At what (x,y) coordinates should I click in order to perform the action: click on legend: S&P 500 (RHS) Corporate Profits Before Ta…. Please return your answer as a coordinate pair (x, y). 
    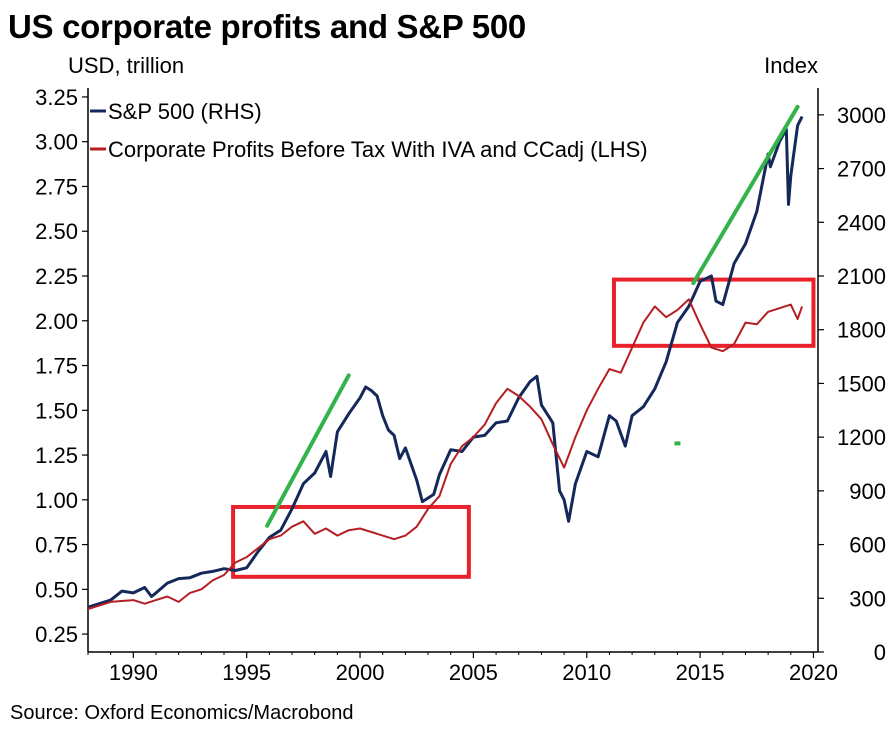
    Looking at the image, I should click on (369, 130).